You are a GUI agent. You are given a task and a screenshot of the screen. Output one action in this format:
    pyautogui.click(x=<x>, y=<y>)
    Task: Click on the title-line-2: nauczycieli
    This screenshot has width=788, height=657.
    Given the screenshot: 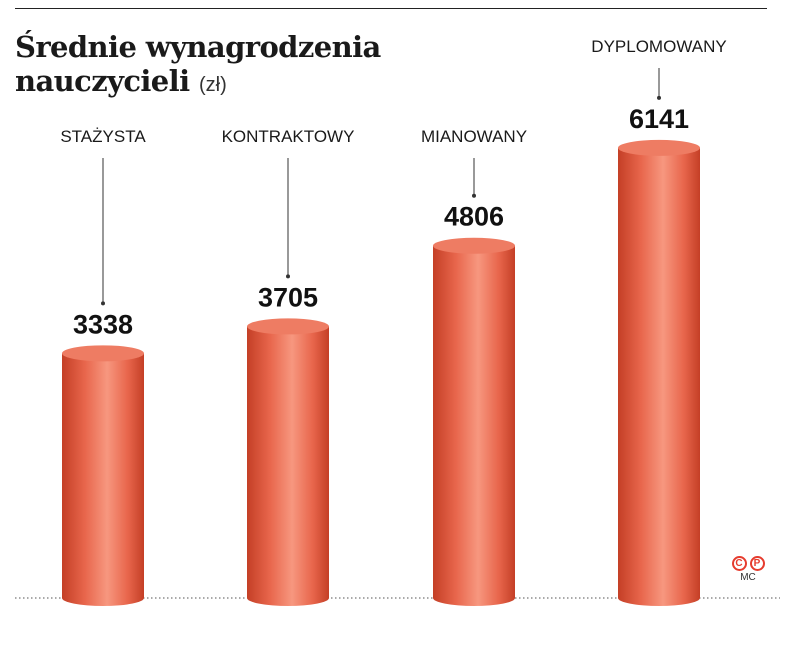 What is the action you would take?
    pyautogui.click(x=102, y=81)
    